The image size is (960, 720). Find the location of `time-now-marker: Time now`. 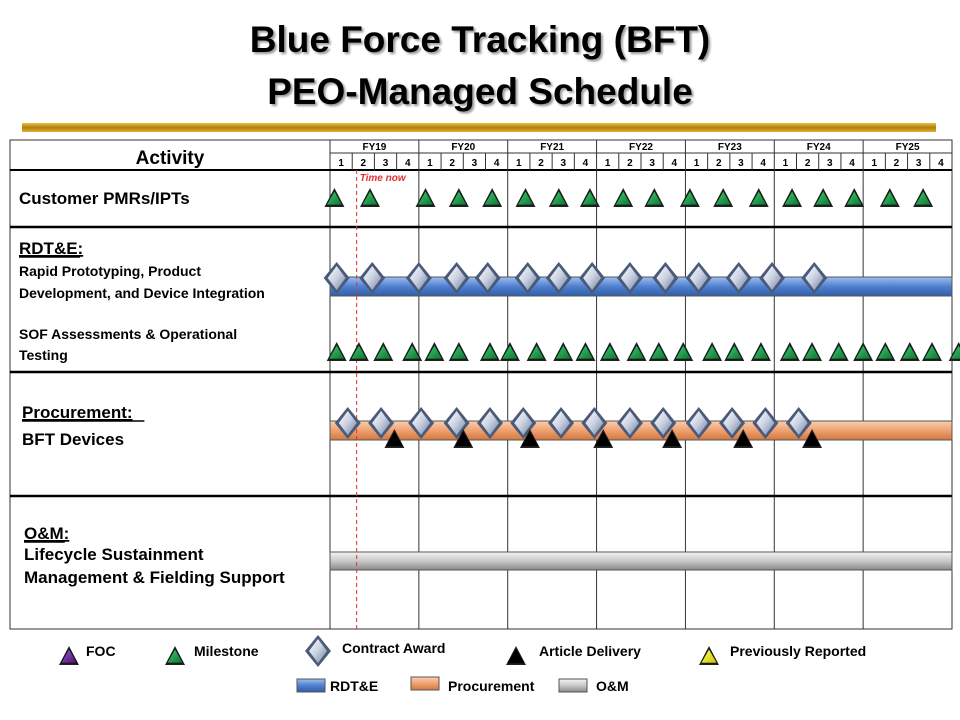

time-now-marker: Time now is located at coordinates (381, 399).